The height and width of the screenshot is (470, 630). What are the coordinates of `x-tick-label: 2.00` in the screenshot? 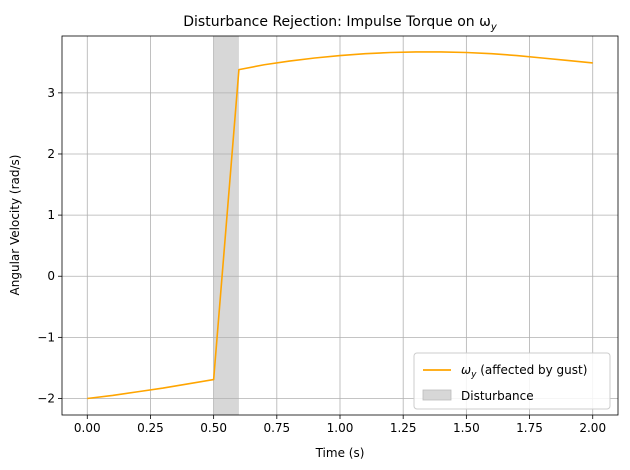 It's located at (592, 428).